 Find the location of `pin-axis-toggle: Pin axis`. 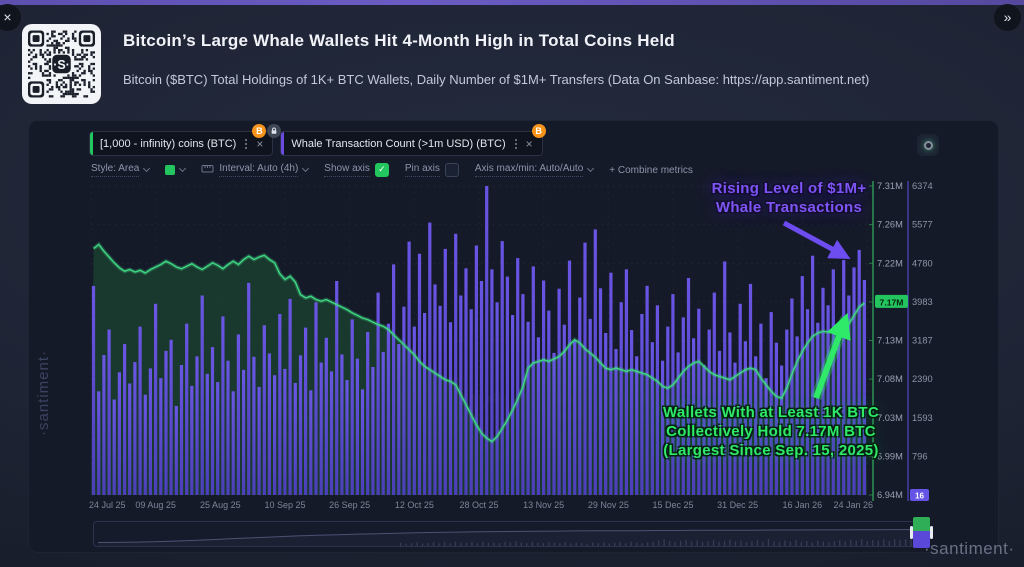

pin-axis-toggle: Pin axis is located at coordinates (431, 170).